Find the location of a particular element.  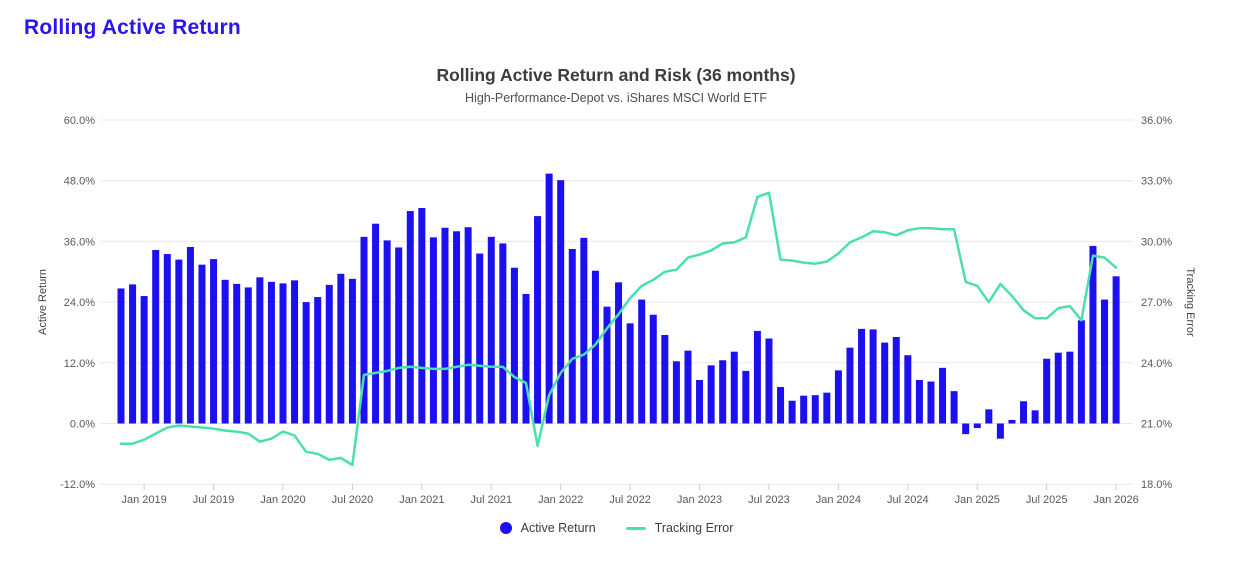

x-tick-label: Jul 2022 is located at coordinates (630, 500).